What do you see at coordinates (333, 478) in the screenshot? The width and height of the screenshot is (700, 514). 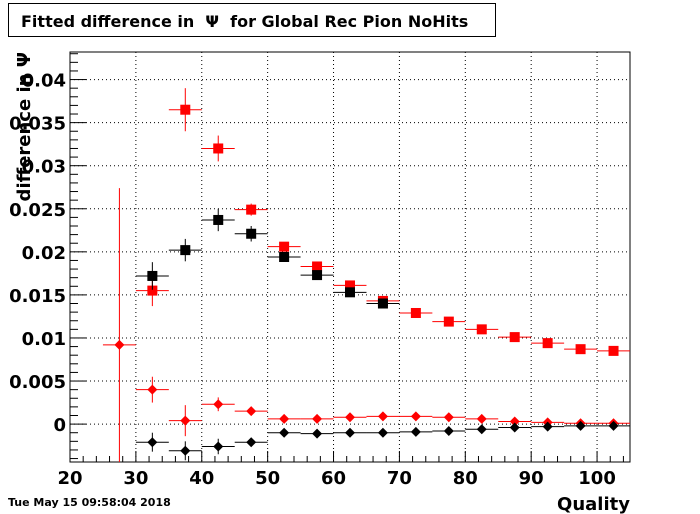 I see `x-tick-label: 60` at bounding box center [333, 478].